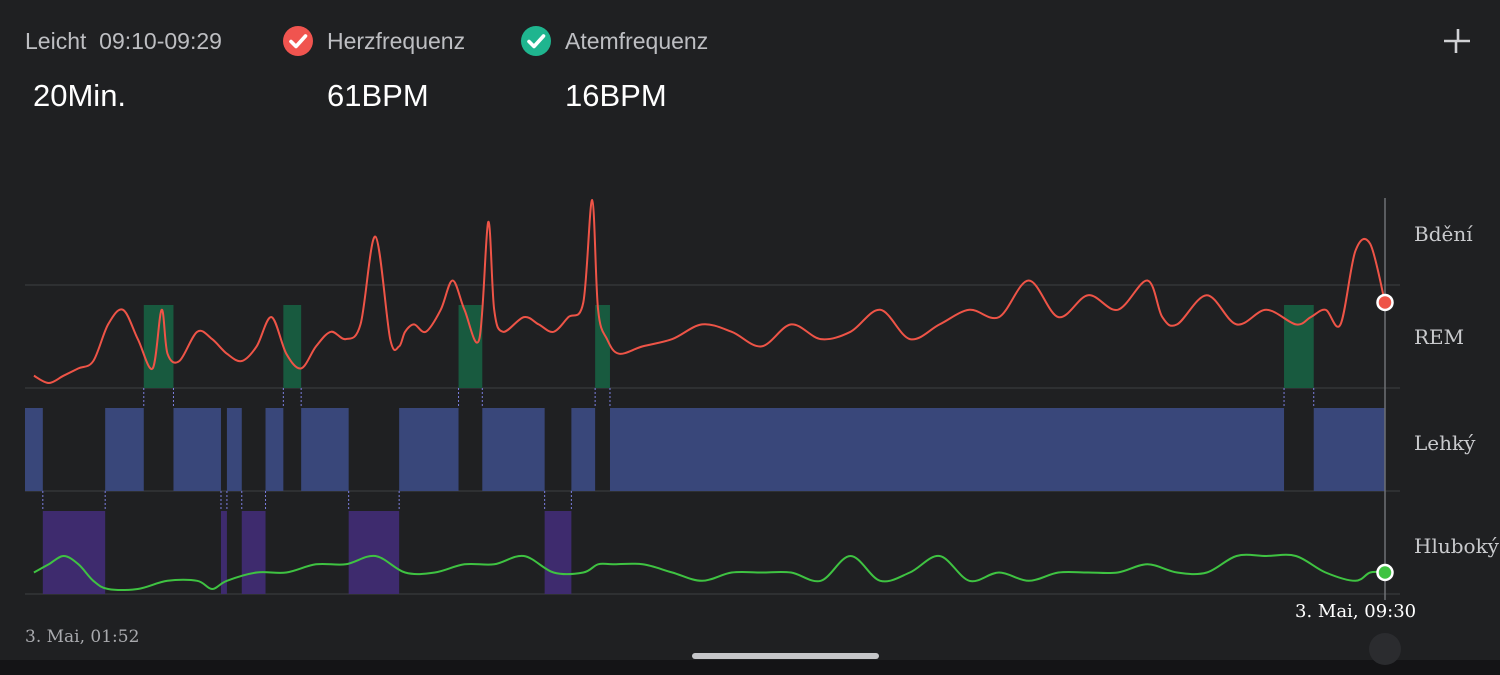  What do you see at coordinates (1439, 337) in the screenshot?
I see `stage-label-rem: REM` at bounding box center [1439, 337].